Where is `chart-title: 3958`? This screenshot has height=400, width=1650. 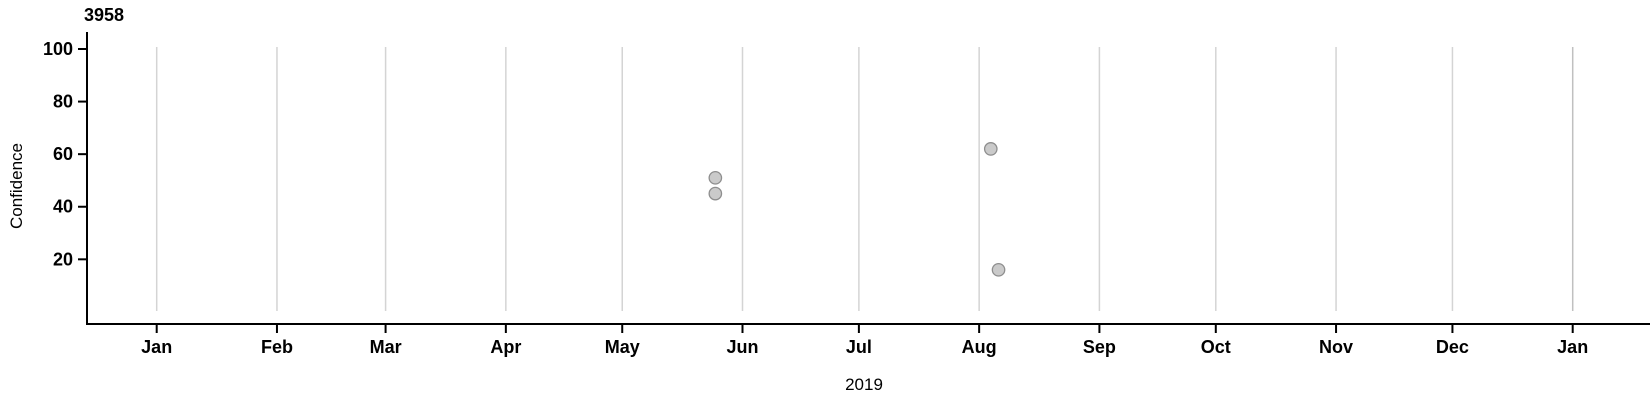
chart-title: 3958 is located at coordinates (104, 15).